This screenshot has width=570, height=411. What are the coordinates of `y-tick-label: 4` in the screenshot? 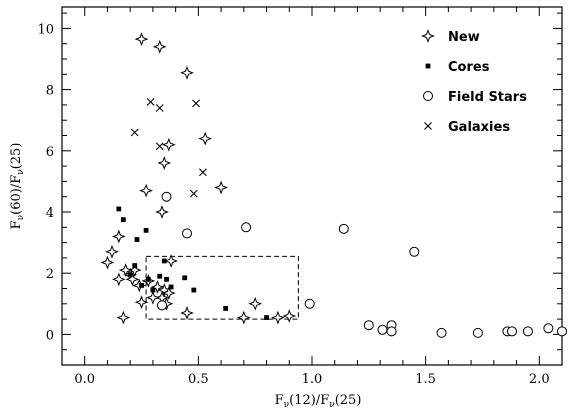 It's located at (50, 213).